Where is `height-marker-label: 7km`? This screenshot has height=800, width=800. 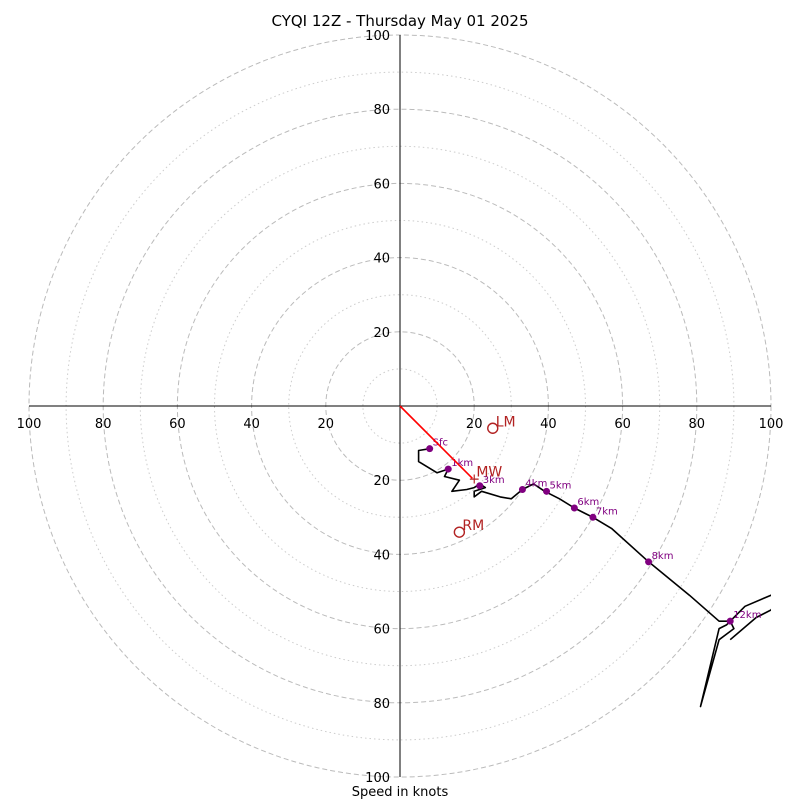
height-marker-label: 7km is located at coordinates (607, 511).